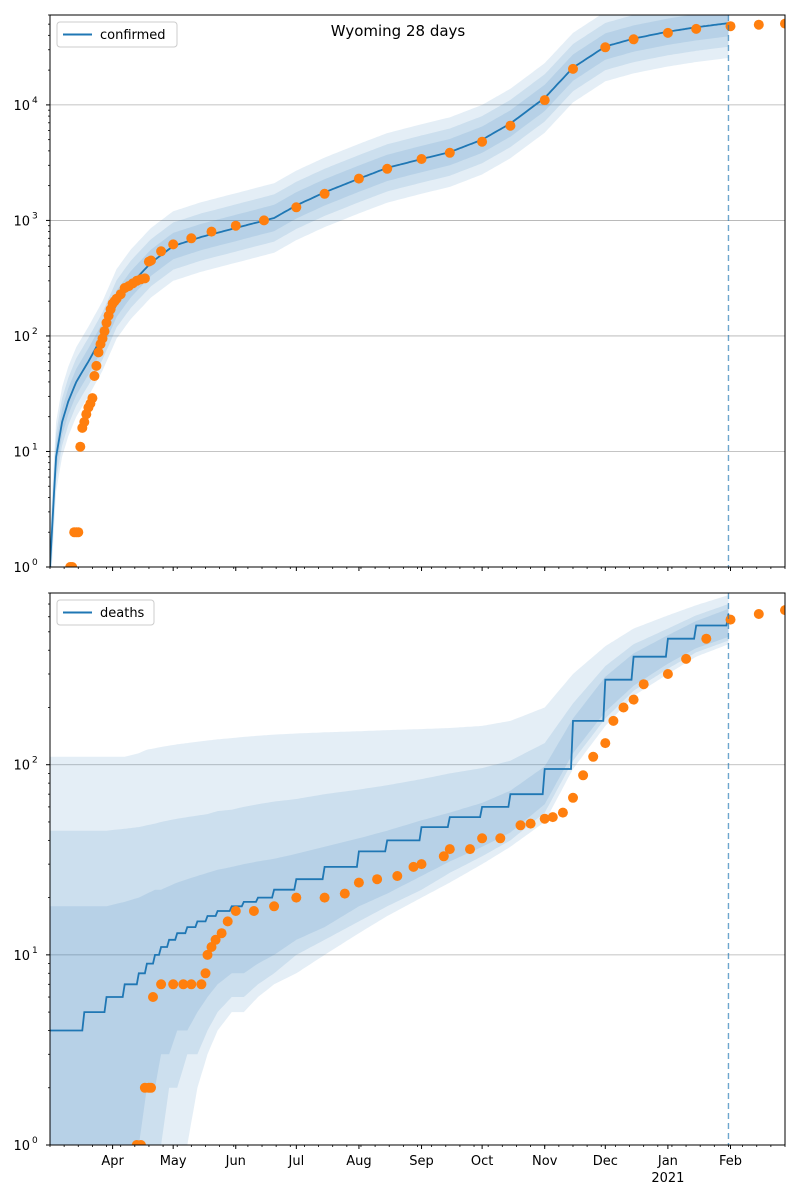 The image size is (800, 1200). Describe the element at coordinates (35, 332) in the screenshot. I see `y-tick-label-exponent: 2` at that location.